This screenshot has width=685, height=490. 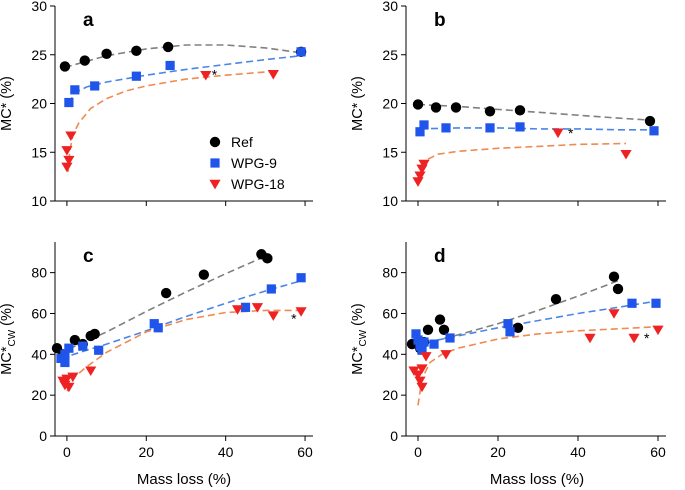 What do you see at coordinates (184, 479) in the screenshot?
I see `x-axis-label-left: Mass loss (%)` at bounding box center [184, 479].